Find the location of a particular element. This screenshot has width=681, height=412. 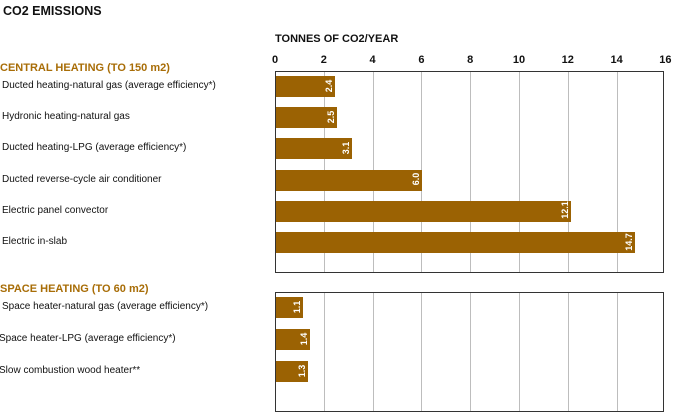

category-label: Electric panel convector is located at coordinates (55, 210).